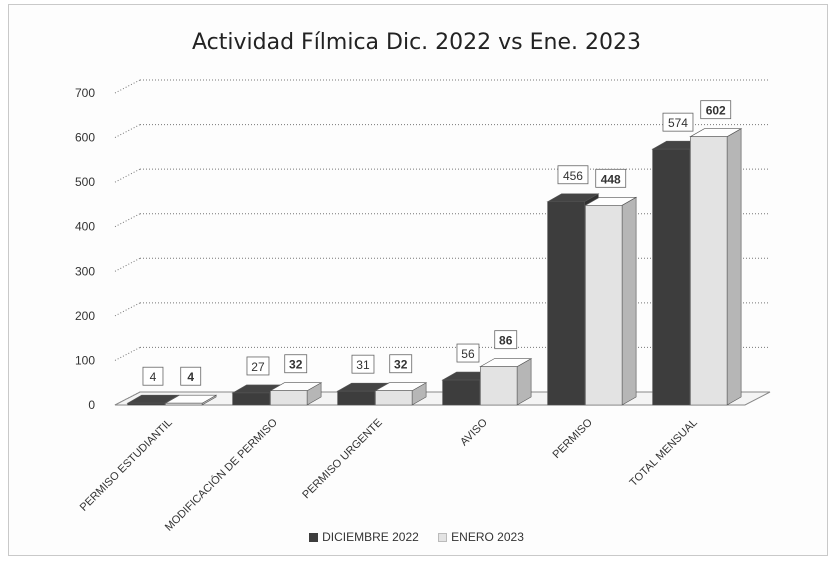 The width and height of the screenshot is (833, 563). Describe the element at coordinates (416, 42) in the screenshot. I see `chart-title: Actividad Fílmica Dic. 2022 vs Ene. 2023` at that location.